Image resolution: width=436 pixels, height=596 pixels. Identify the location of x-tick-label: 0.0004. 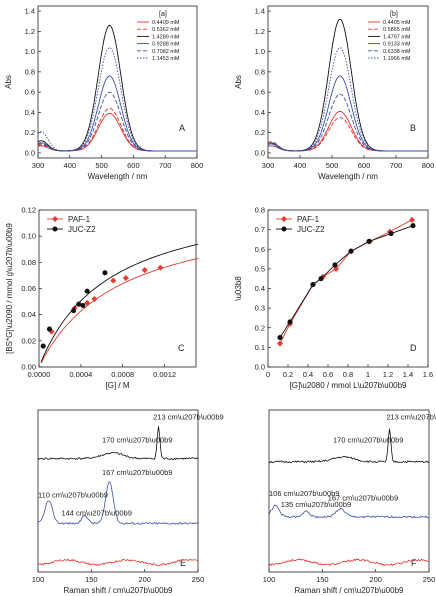
(80, 374).